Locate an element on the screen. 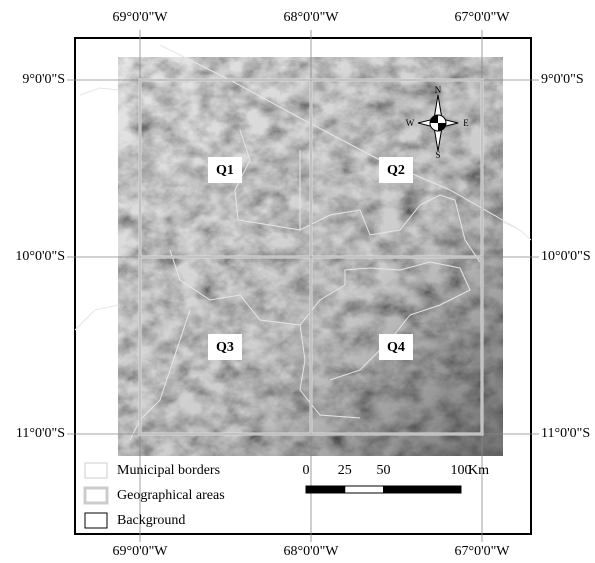 This screenshot has height=563, width=595. legend-label: Municipal borders is located at coordinates (168, 470).